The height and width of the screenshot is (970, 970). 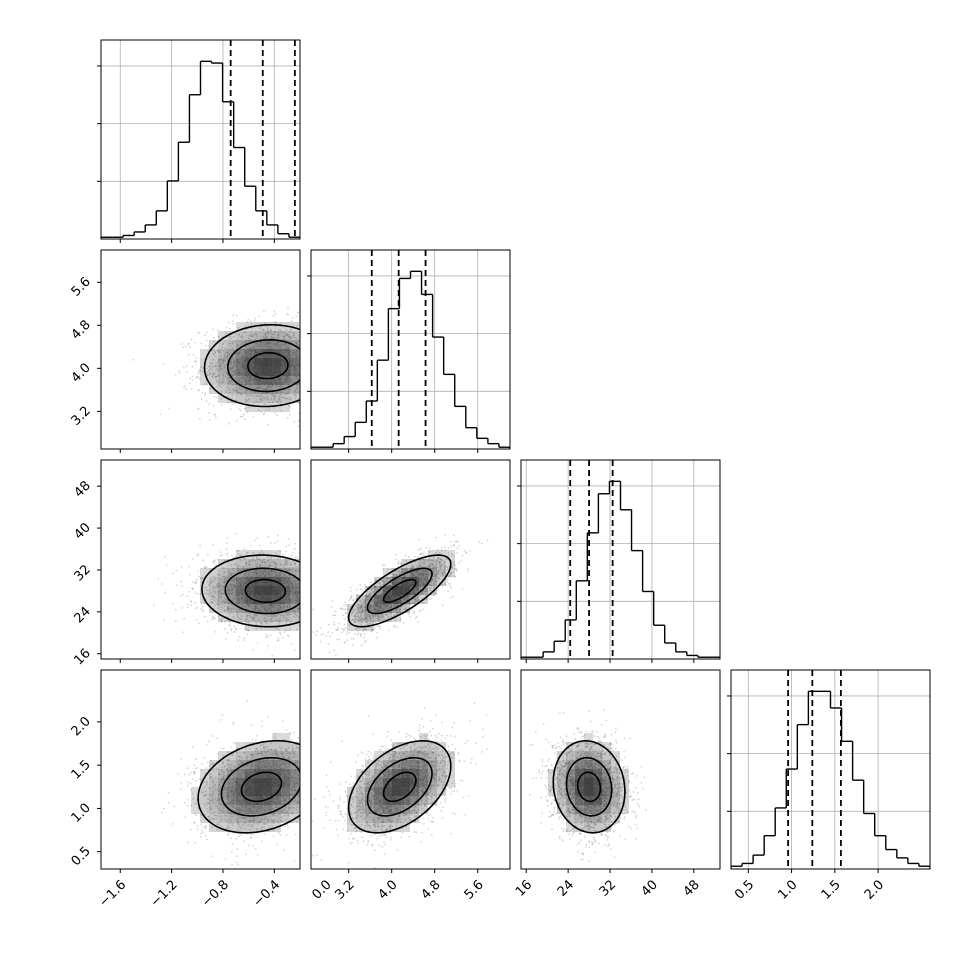 What do you see at coordinates (250, 367) in the screenshot?
I see `density-shading` at bounding box center [250, 367].